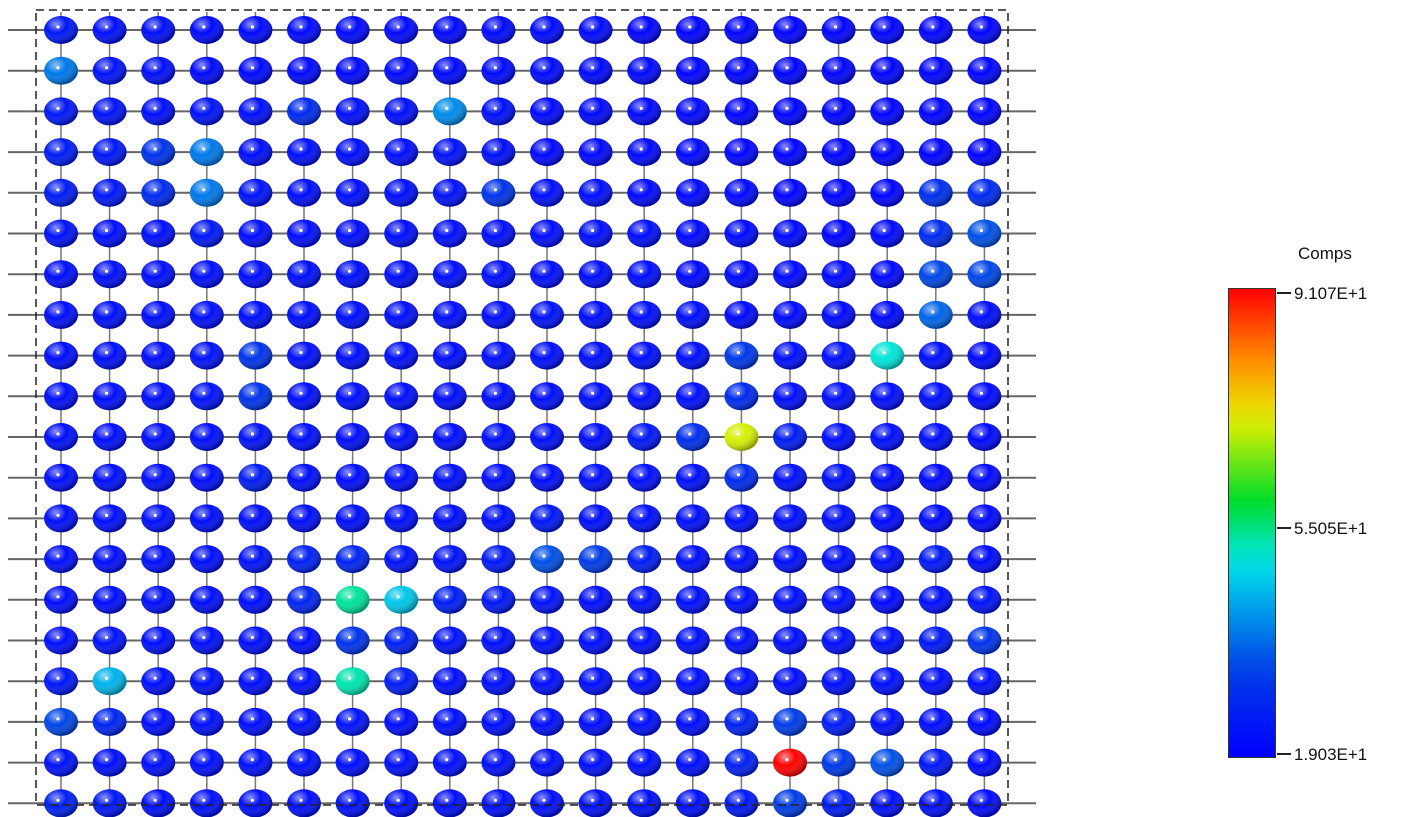 This screenshot has width=1411, height=817. What do you see at coordinates (1331, 754) in the screenshot?
I see `legend-label-min: 1.903E+1` at bounding box center [1331, 754].